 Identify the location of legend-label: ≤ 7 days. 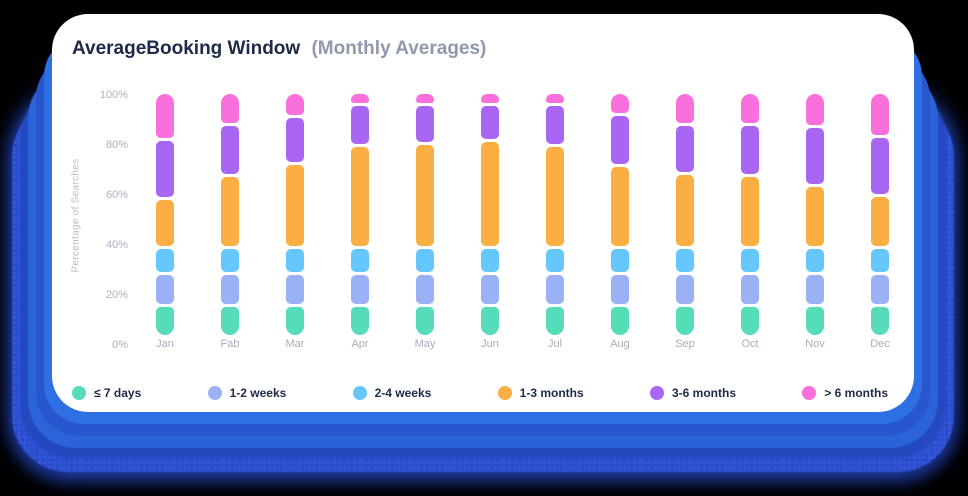
(118, 393).